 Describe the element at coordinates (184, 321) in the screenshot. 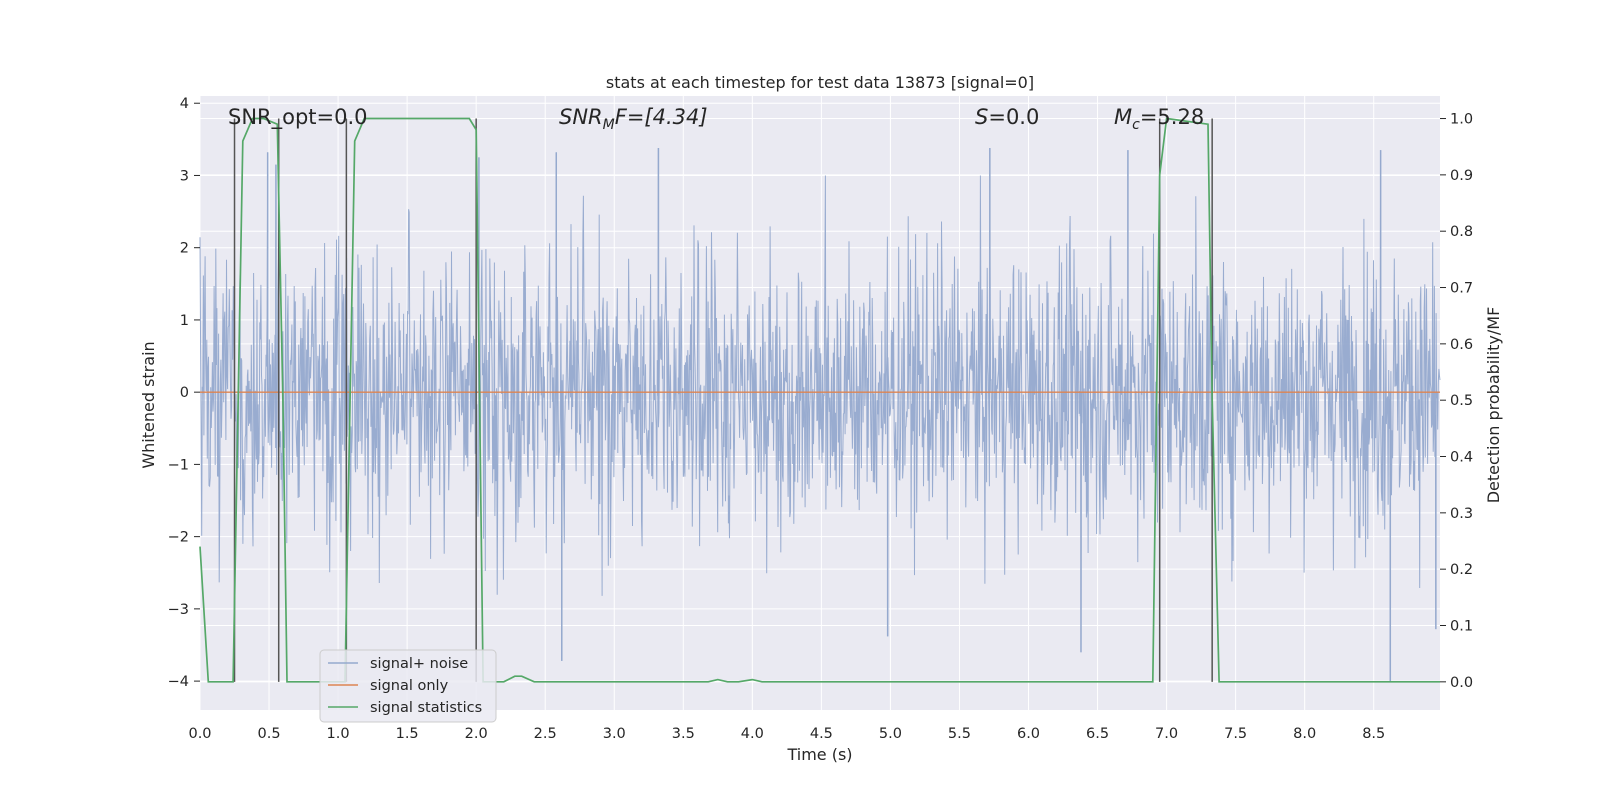

I see `y-tick-label: 1` at that location.